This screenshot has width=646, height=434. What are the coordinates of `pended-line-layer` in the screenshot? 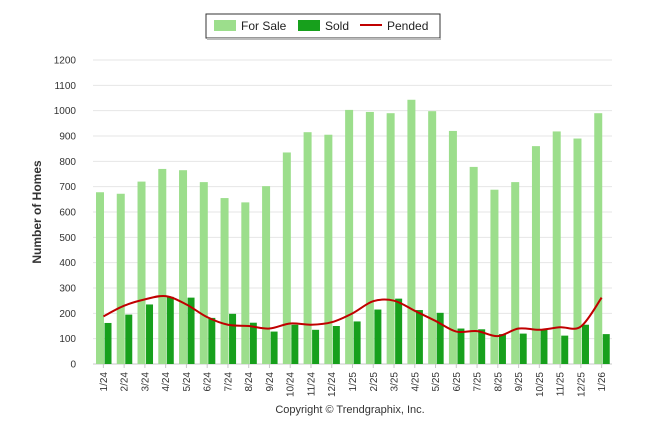 It's located at (352, 316).